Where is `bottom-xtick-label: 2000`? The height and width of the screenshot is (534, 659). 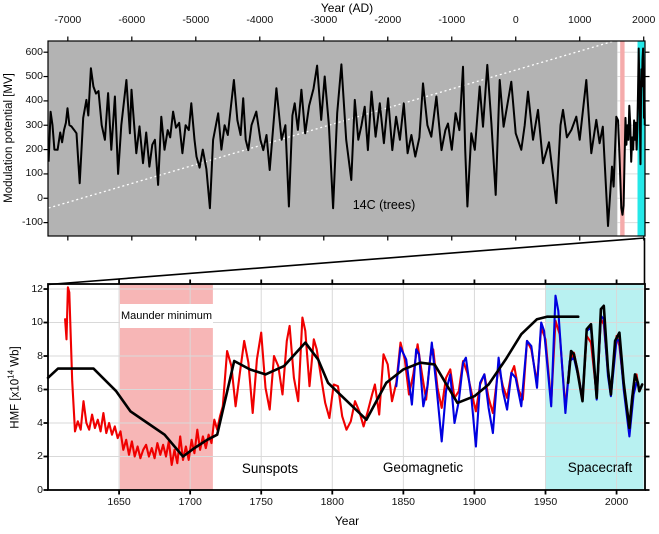
bottom-xtick-label: 2000 is located at coordinates (616, 502).